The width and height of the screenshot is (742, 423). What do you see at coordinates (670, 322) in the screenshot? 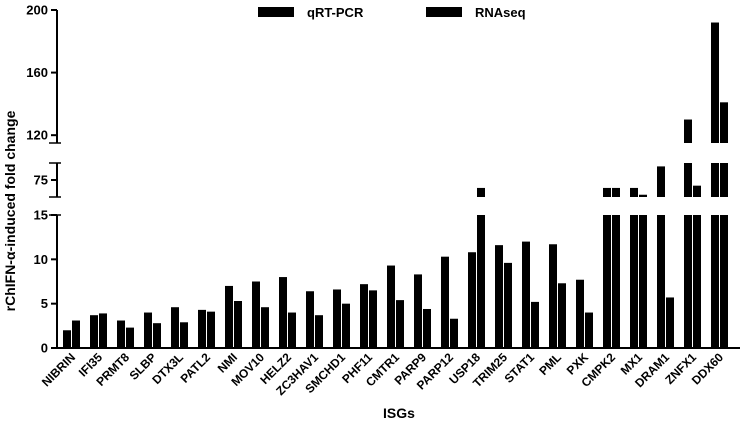
I see `bar-rnaseq-dram1` at bounding box center [670, 322].